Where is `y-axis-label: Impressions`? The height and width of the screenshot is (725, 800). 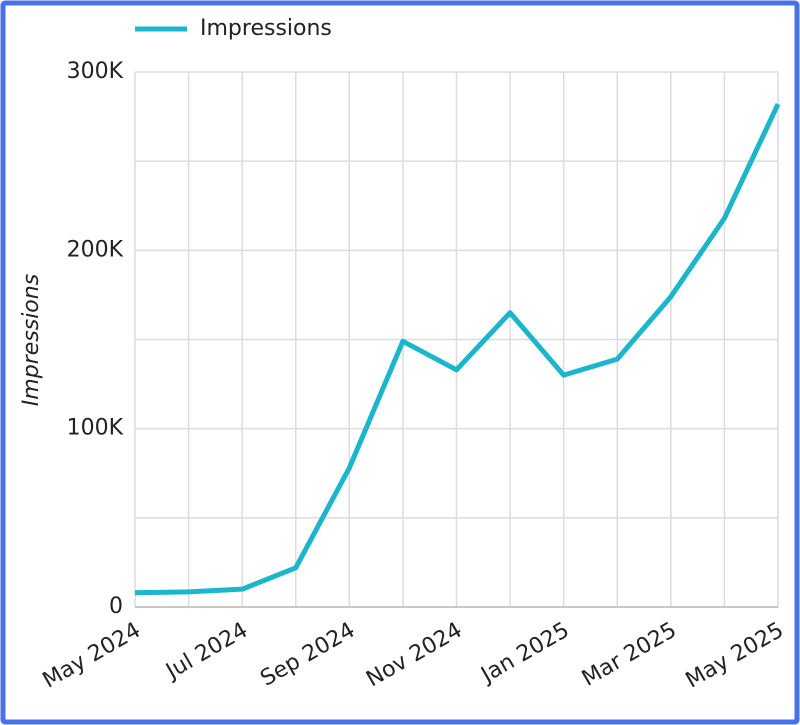 y-axis-label: Impressions is located at coordinates (31, 340).